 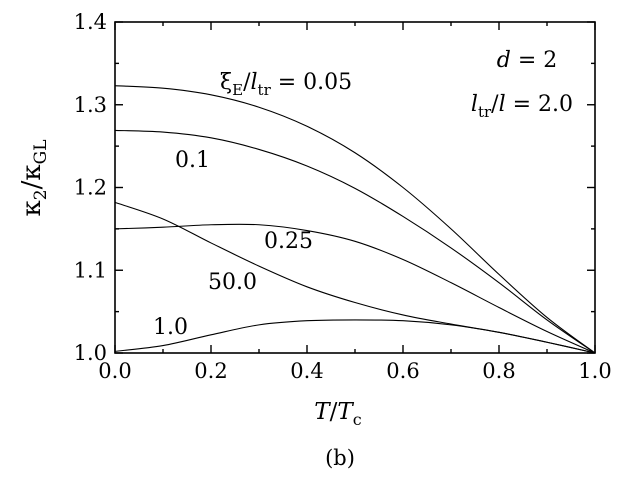 What do you see at coordinates (288, 241) in the screenshot?
I see `curve-label-0.25: 0.25` at bounding box center [288, 241].